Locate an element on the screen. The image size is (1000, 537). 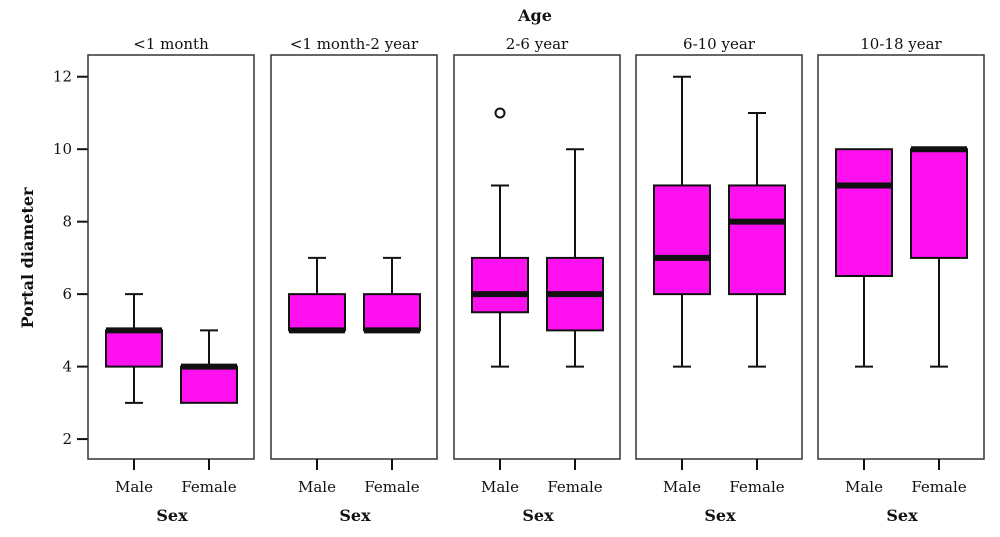
y-axis: 2 4 6 8 10 12 is located at coordinates (70, 258).